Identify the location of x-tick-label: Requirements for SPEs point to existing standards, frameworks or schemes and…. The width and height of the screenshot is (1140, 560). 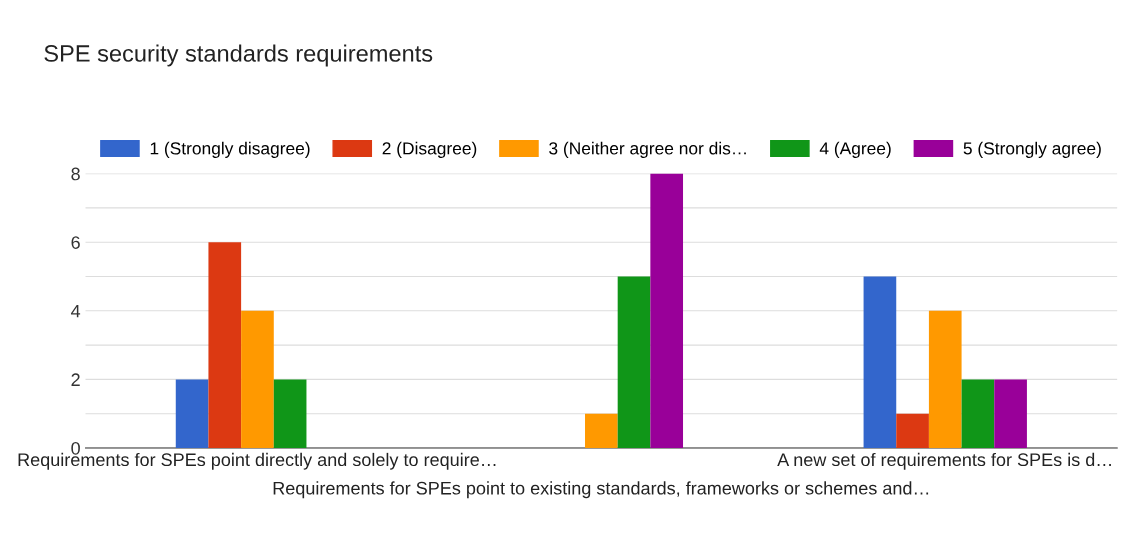
(601, 490).